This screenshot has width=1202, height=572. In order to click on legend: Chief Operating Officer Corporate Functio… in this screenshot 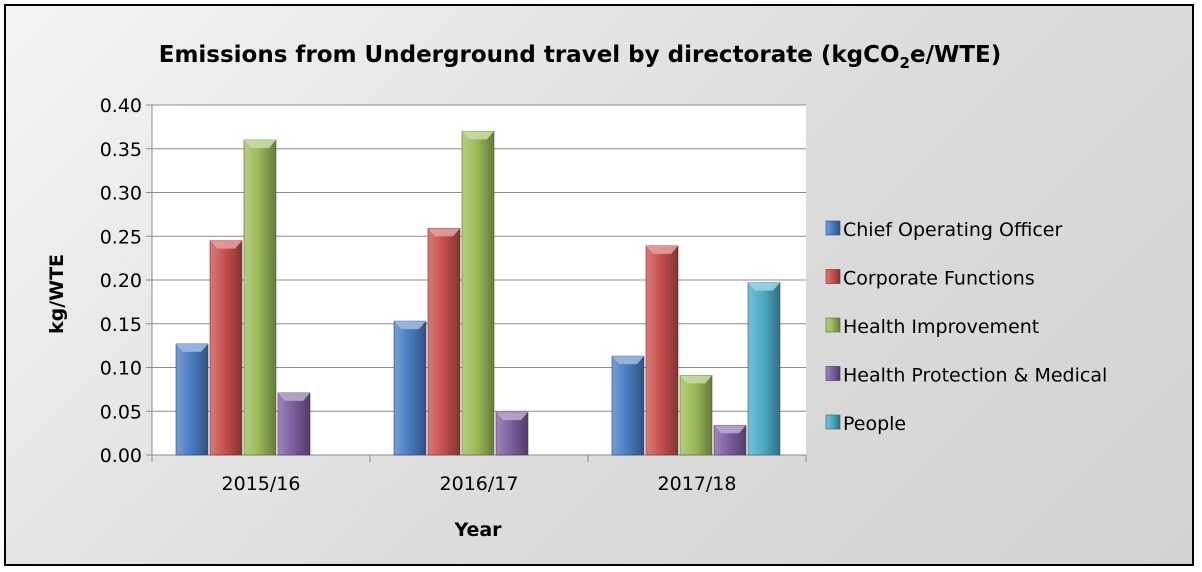, I will do `click(966, 327)`.